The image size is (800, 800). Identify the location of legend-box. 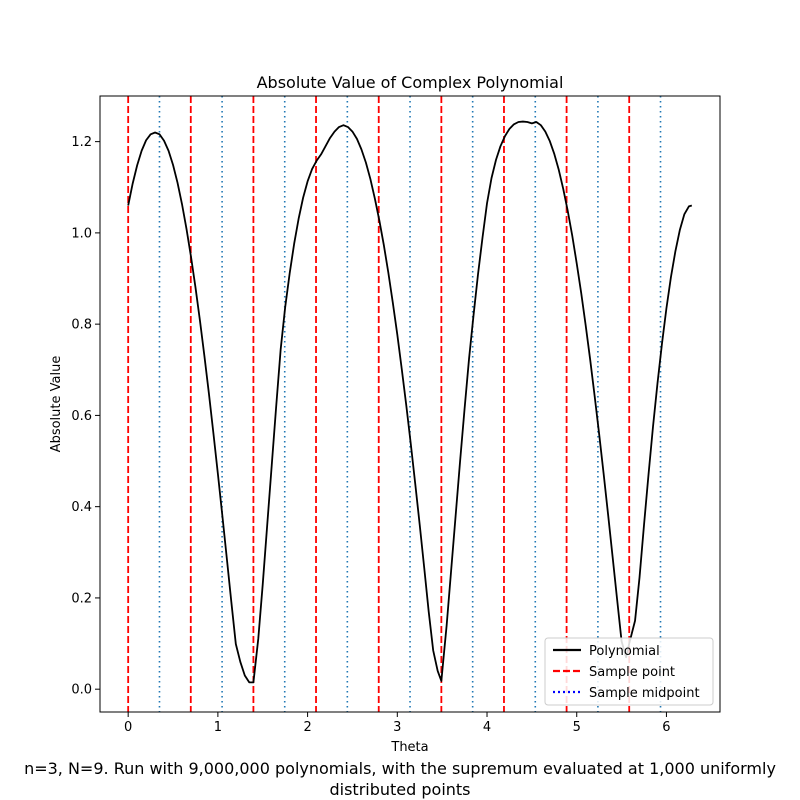
(629, 671).